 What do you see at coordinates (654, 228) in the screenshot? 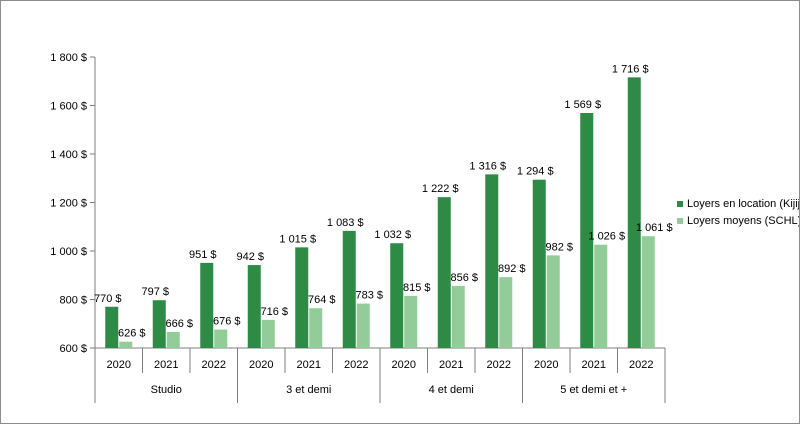
I see `data-label: 1 061 $` at bounding box center [654, 228].